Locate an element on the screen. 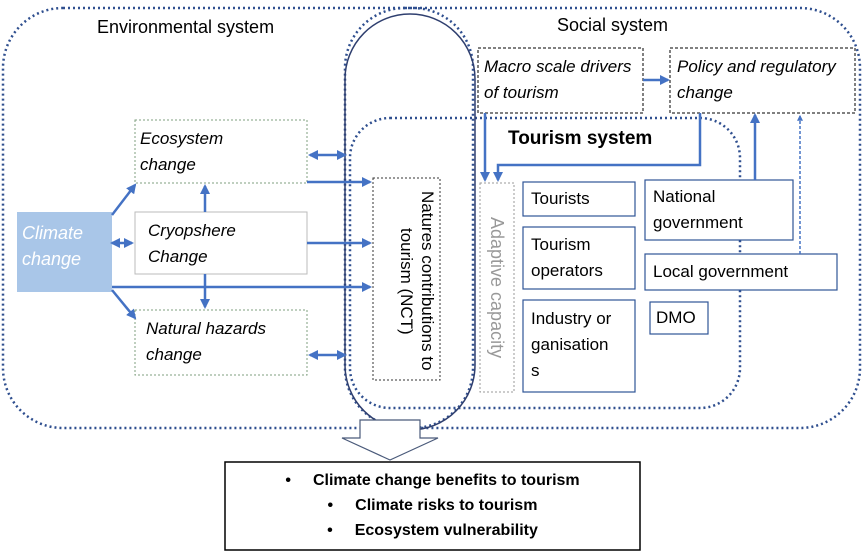 The image size is (863, 552). hazards-box is located at coordinates (221, 342).